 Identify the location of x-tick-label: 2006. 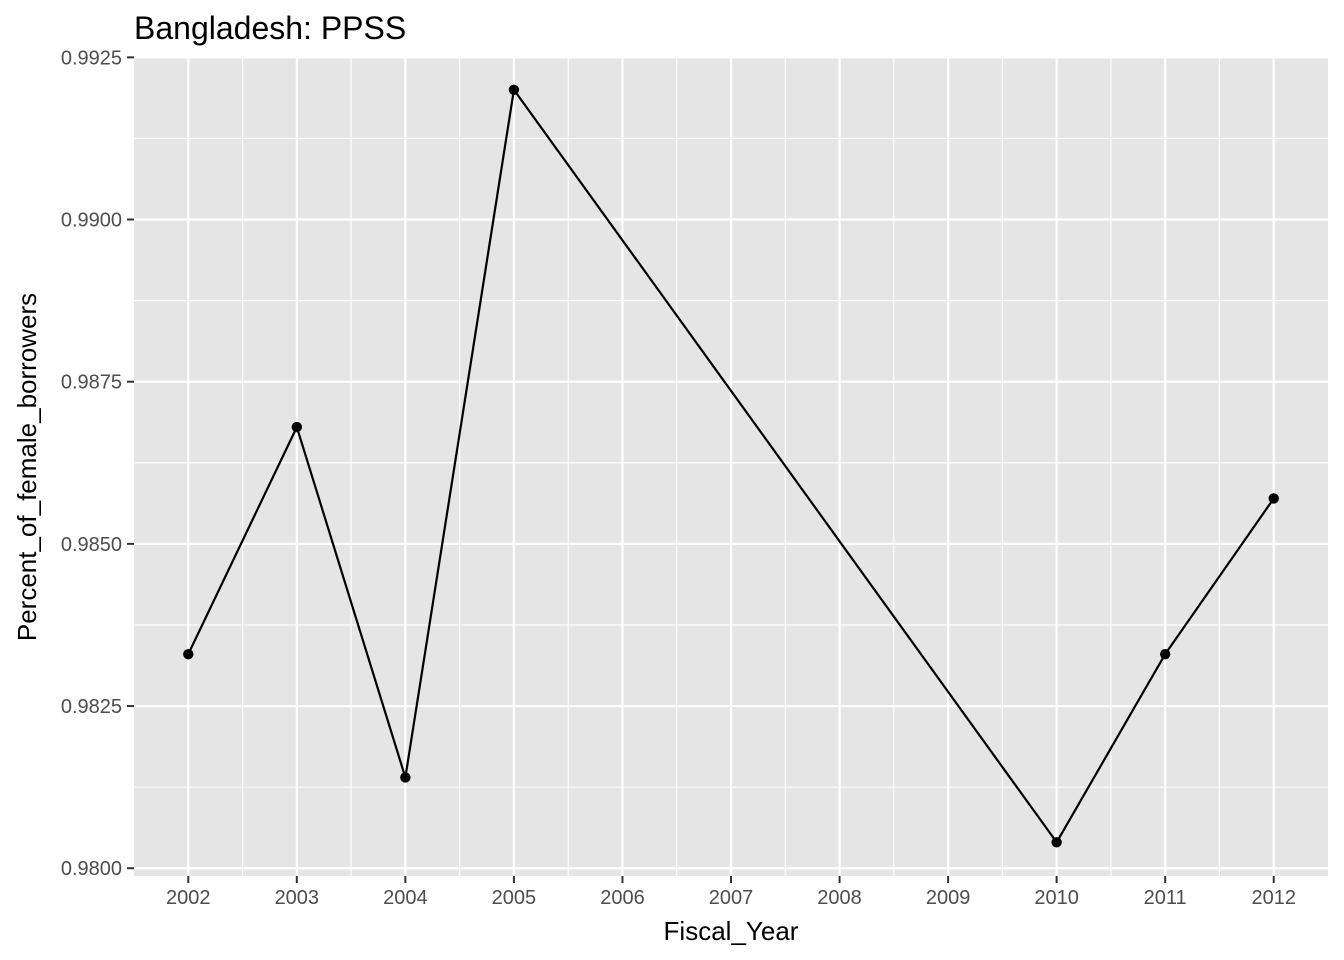
(622, 898).